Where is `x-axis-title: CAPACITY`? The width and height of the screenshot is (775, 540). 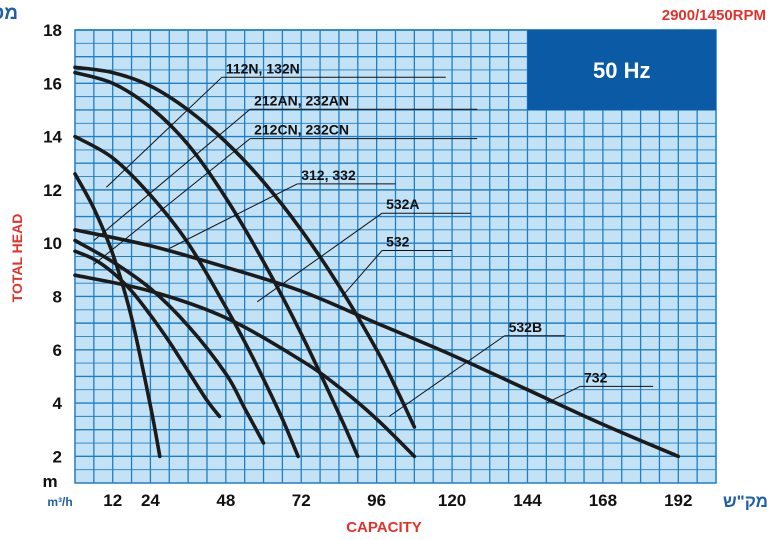
x-axis-title: CAPACITY is located at coordinates (384, 527).